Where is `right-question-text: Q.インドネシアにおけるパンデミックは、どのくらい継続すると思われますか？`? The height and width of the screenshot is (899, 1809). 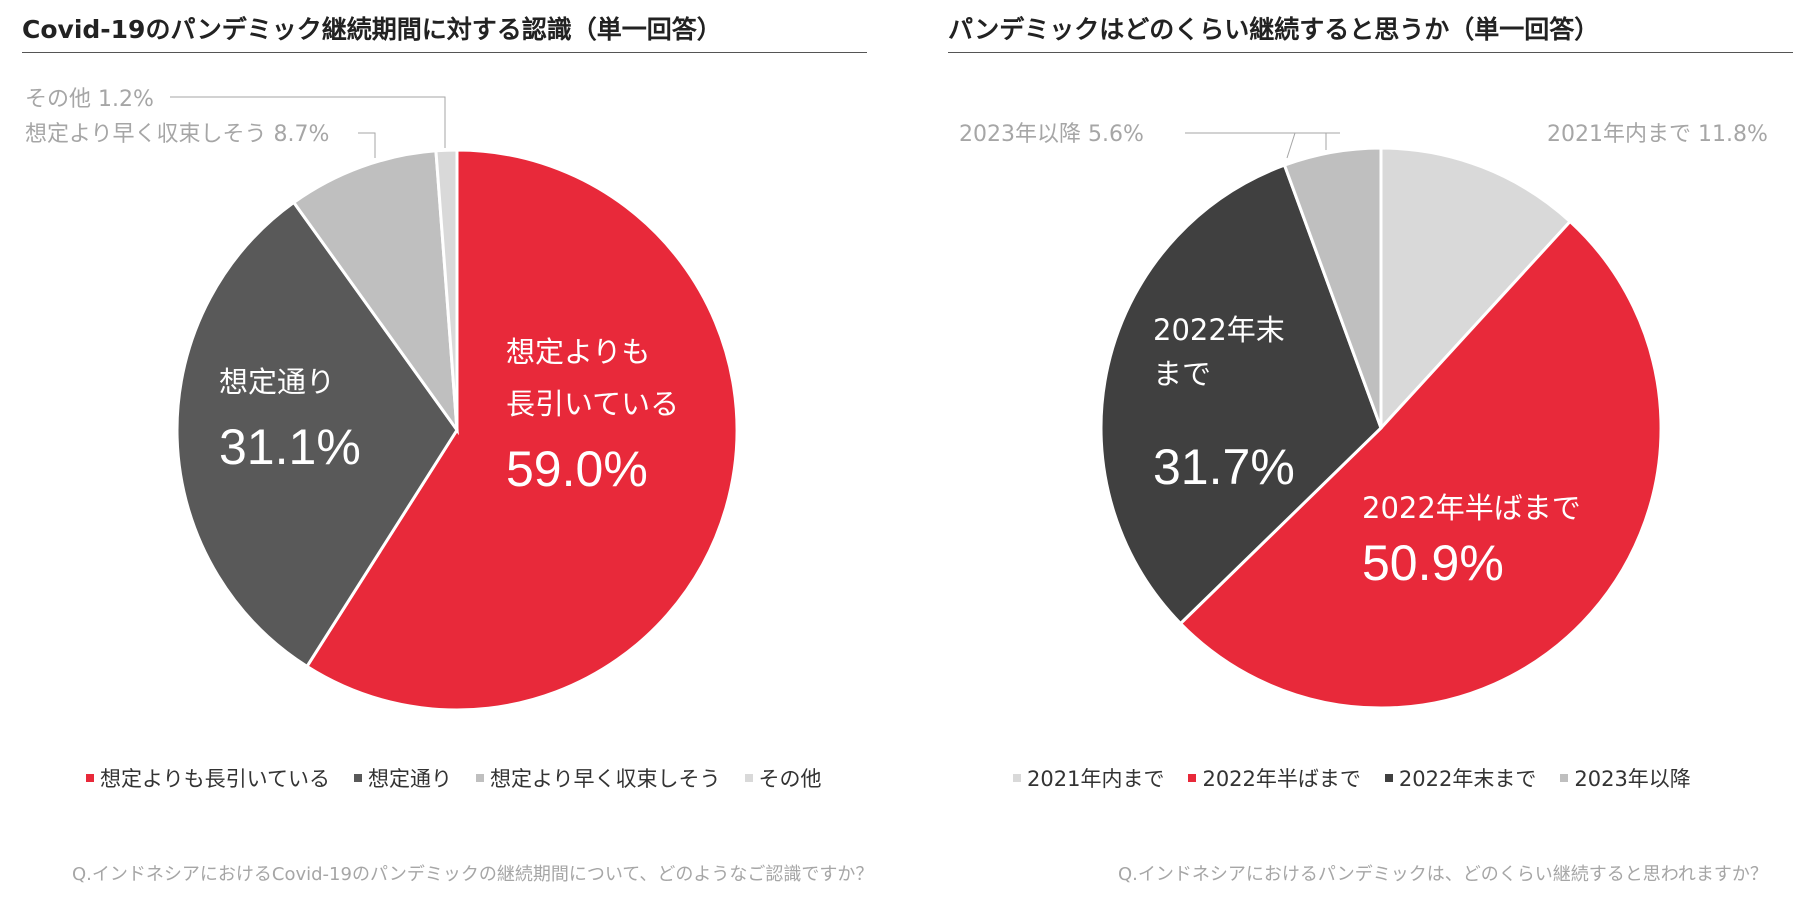 right-question-text: Q.インドネシアにおけるパンデミックは、どのくらい継続すると思われますか？ is located at coordinates (1443, 874).